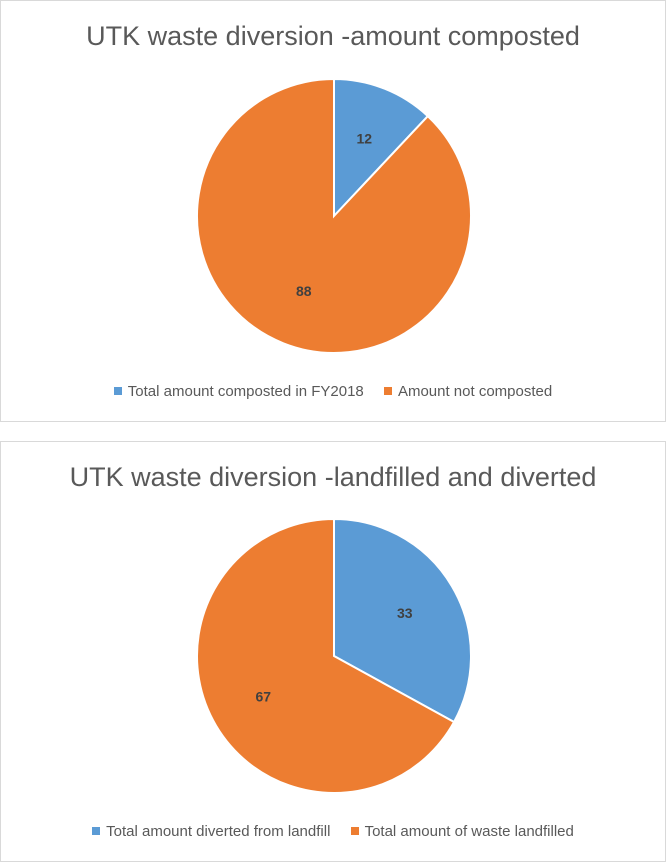 The height and width of the screenshot is (863, 668). Describe the element at coordinates (475, 391) in the screenshot. I see `legend-label: Amount not composted` at that location.